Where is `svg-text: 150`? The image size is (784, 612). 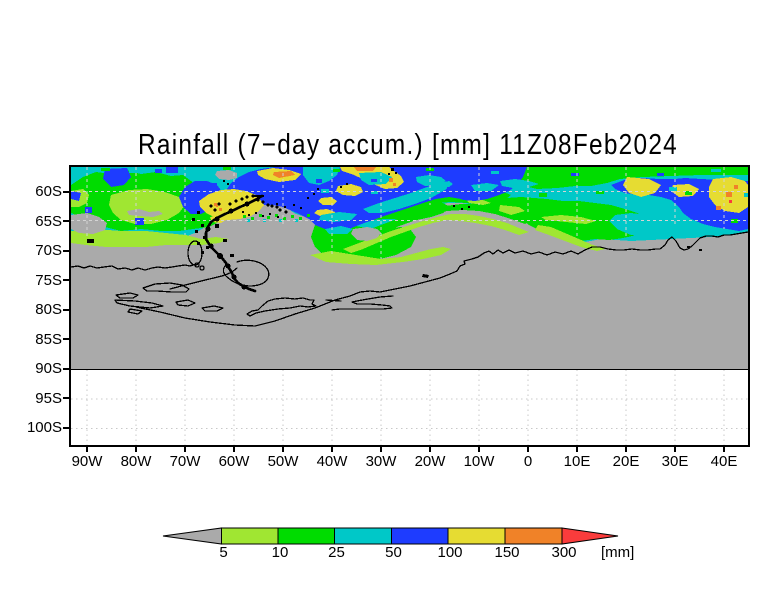 svg-text: 150 is located at coordinates (506, 552).